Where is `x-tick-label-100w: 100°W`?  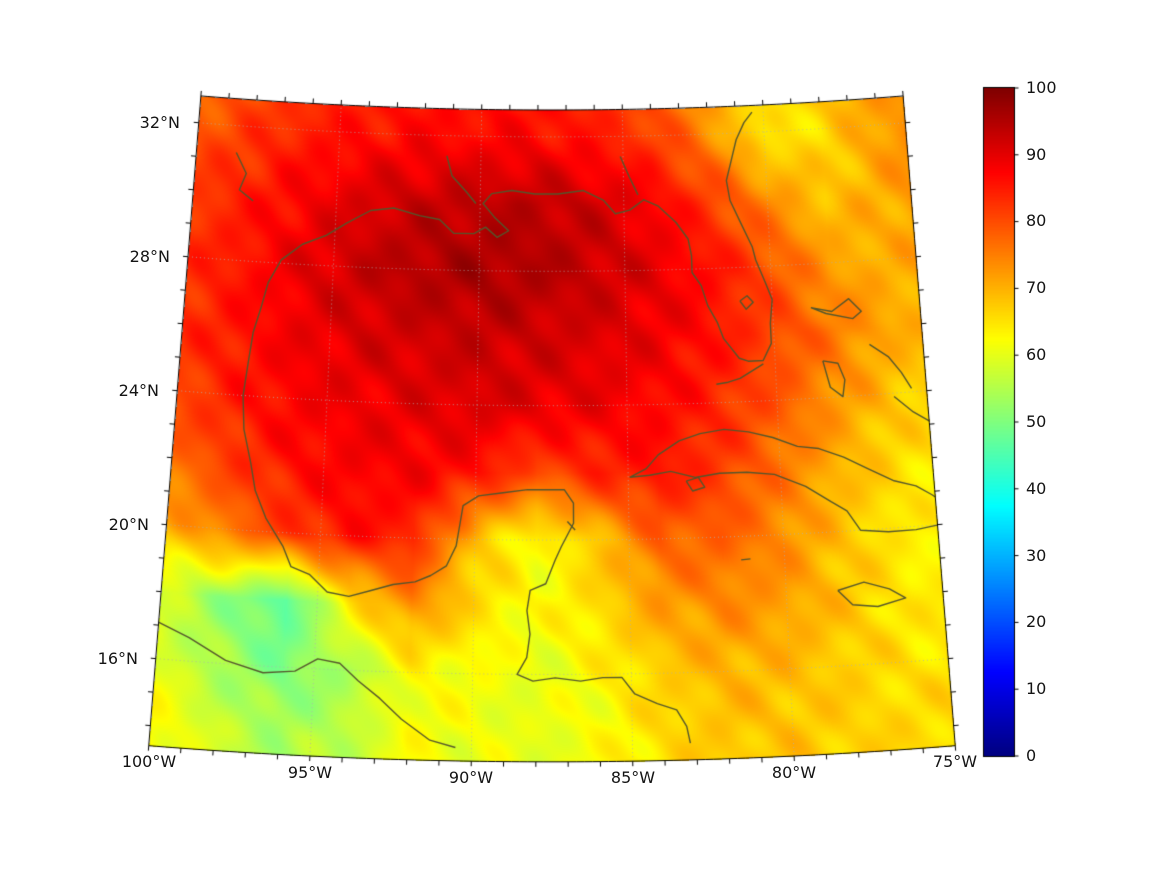 x-tick-label-100w: 100°W is located at coordinates (149, 761).